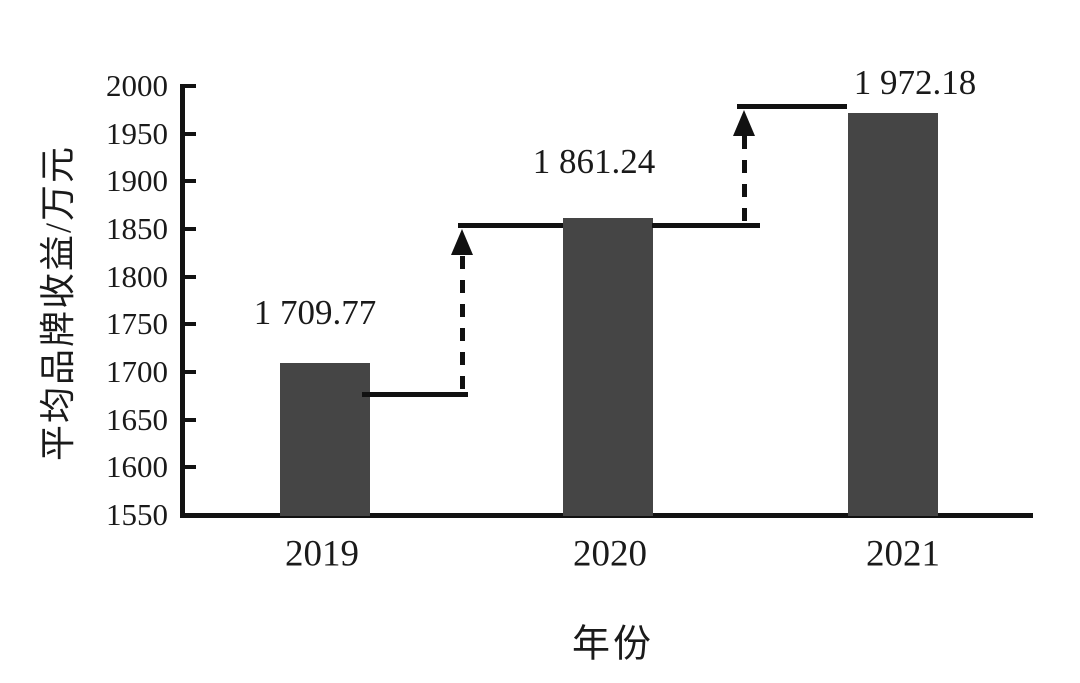  I want to click on x-tick-label-2019: 2019, so click(322, 554).